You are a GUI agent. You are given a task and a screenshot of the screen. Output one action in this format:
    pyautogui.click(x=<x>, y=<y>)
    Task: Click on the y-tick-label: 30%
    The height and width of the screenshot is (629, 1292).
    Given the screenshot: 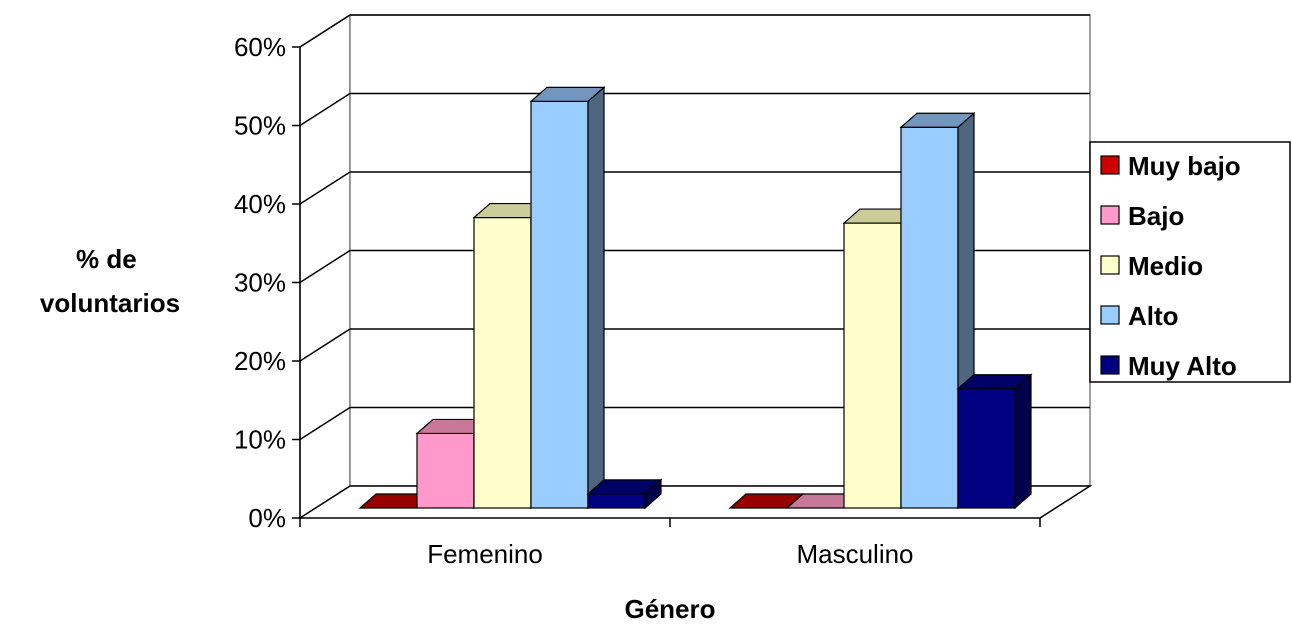 What is the action you would take?
    pyautogui.click(x=260, y=283)
    